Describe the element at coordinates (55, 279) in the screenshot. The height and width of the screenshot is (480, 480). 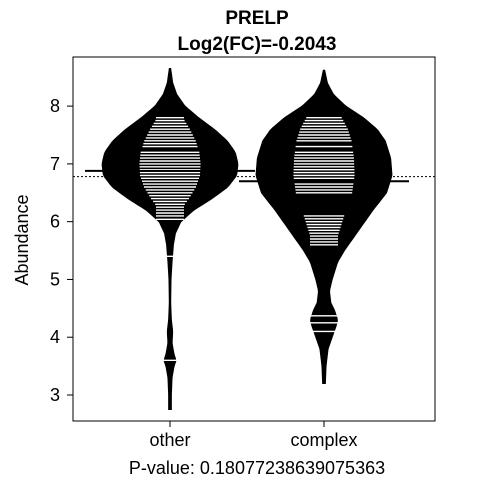
I see `y-tick-label-5: 5` at that location.